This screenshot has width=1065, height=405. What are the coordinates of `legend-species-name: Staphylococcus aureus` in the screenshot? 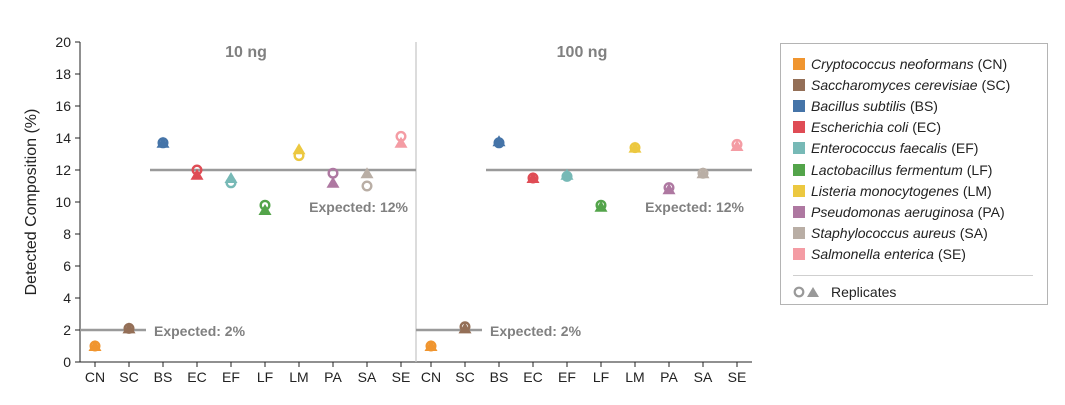 It's located at (883, 232).